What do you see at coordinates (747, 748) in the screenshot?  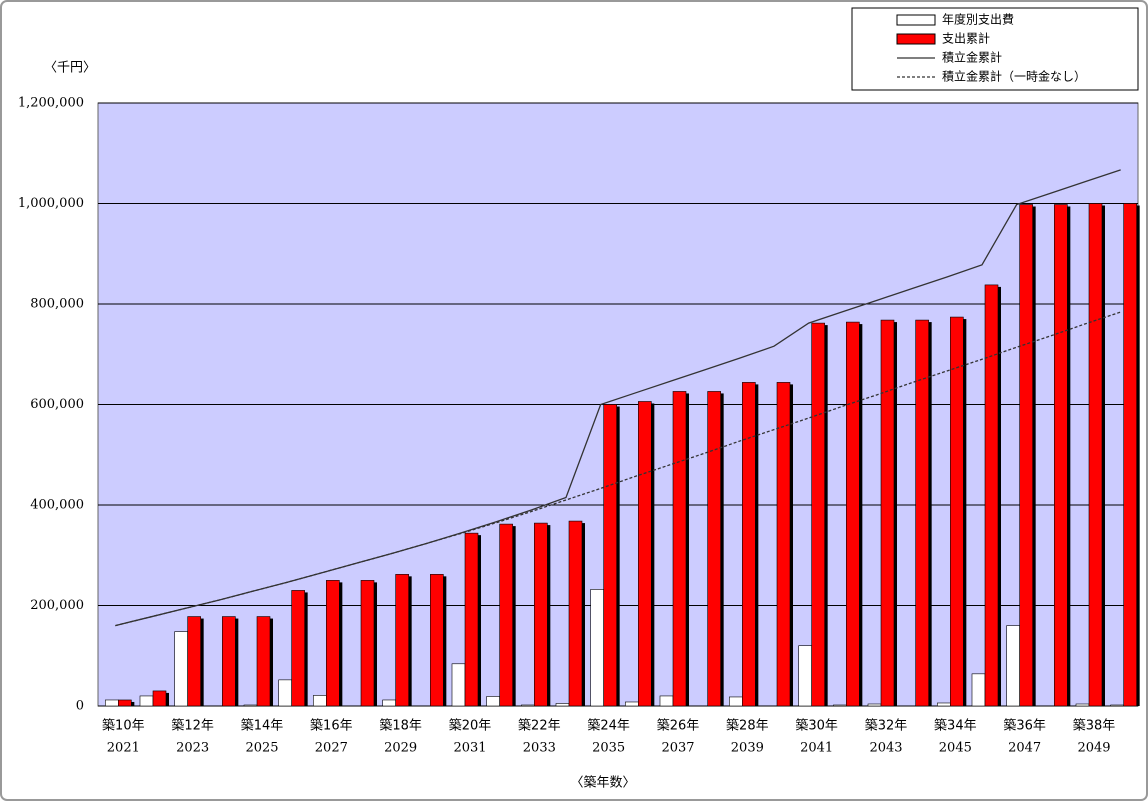 I see `x-tick-label: 2039` at bounding box center [747, 748].